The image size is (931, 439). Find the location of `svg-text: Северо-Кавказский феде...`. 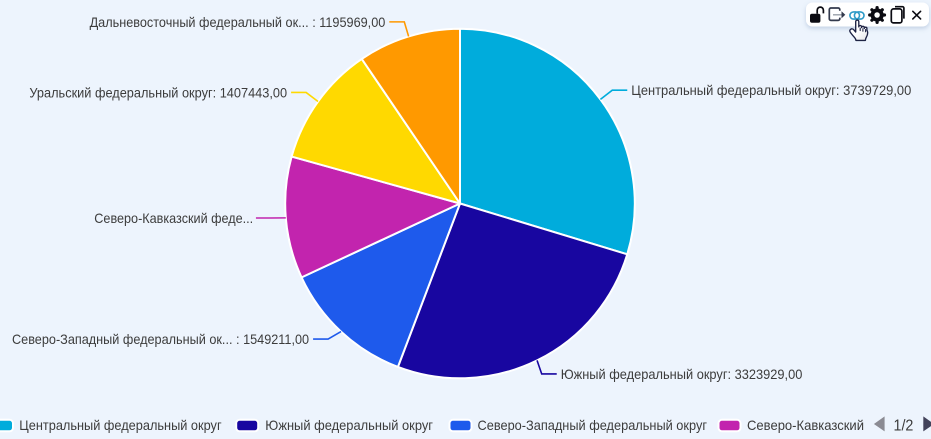

svg-text: Северо-Кавказский феде... is located at coordinates (173, 218).